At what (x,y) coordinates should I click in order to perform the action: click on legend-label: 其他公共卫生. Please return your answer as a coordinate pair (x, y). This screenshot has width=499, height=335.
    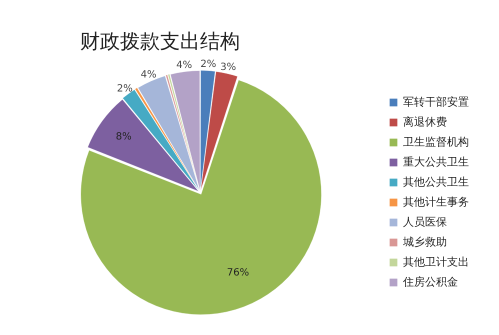
    Looking at the image, I should click on (436, 181).